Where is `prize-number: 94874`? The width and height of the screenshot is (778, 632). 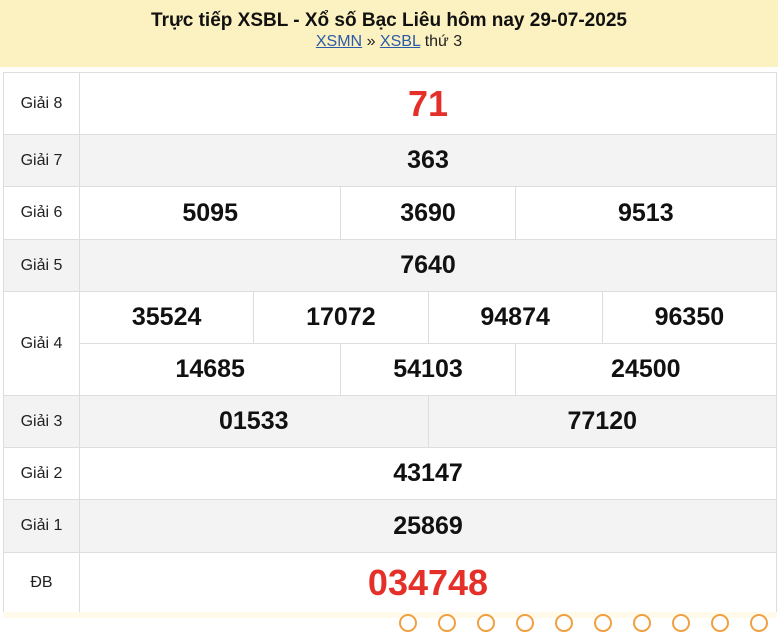 prize-number: 94874 is located at coordinates (515, 317).